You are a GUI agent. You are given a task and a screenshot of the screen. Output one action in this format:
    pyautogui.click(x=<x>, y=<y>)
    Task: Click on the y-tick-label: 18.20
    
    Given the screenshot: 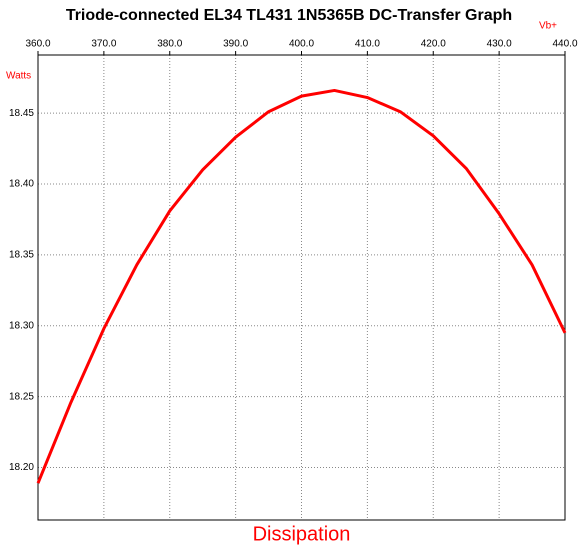 What is the action you would take?
    pyautogui.click(x=21, y=467)
    